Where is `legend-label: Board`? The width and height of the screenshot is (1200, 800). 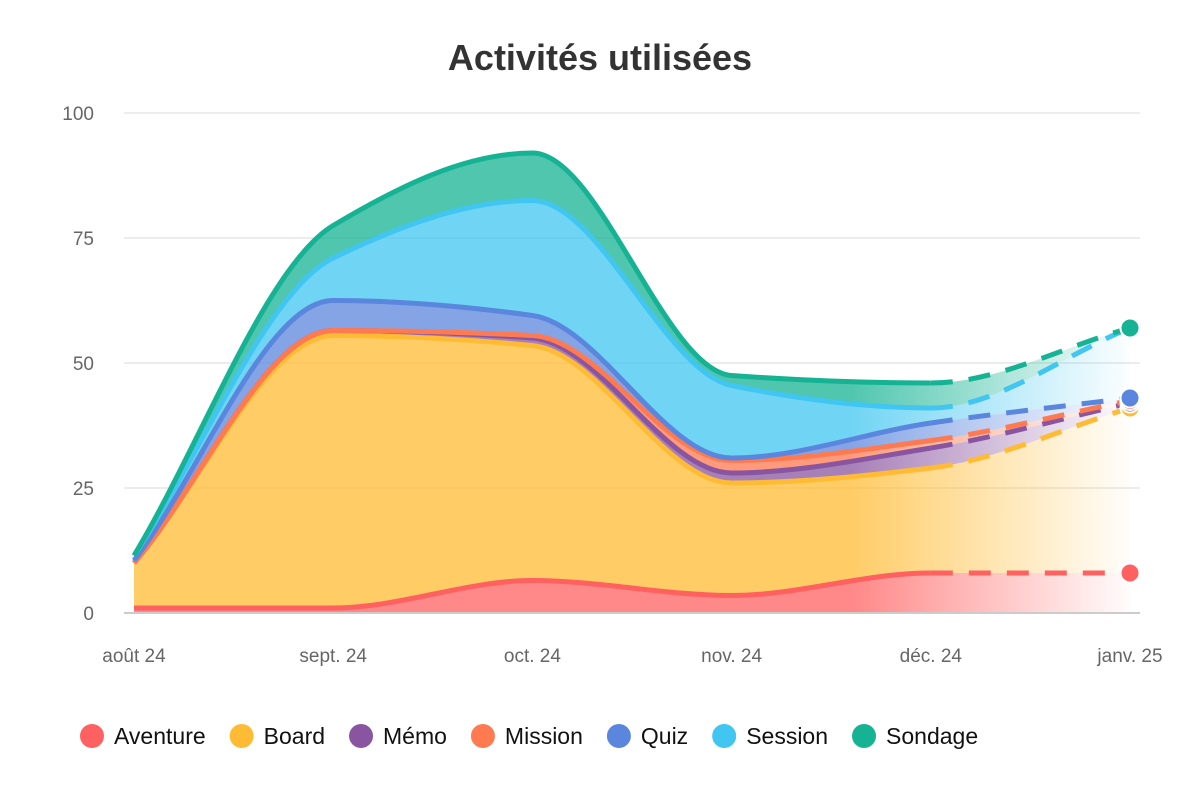
legend-label: Board is located at coordinates (294, 736).